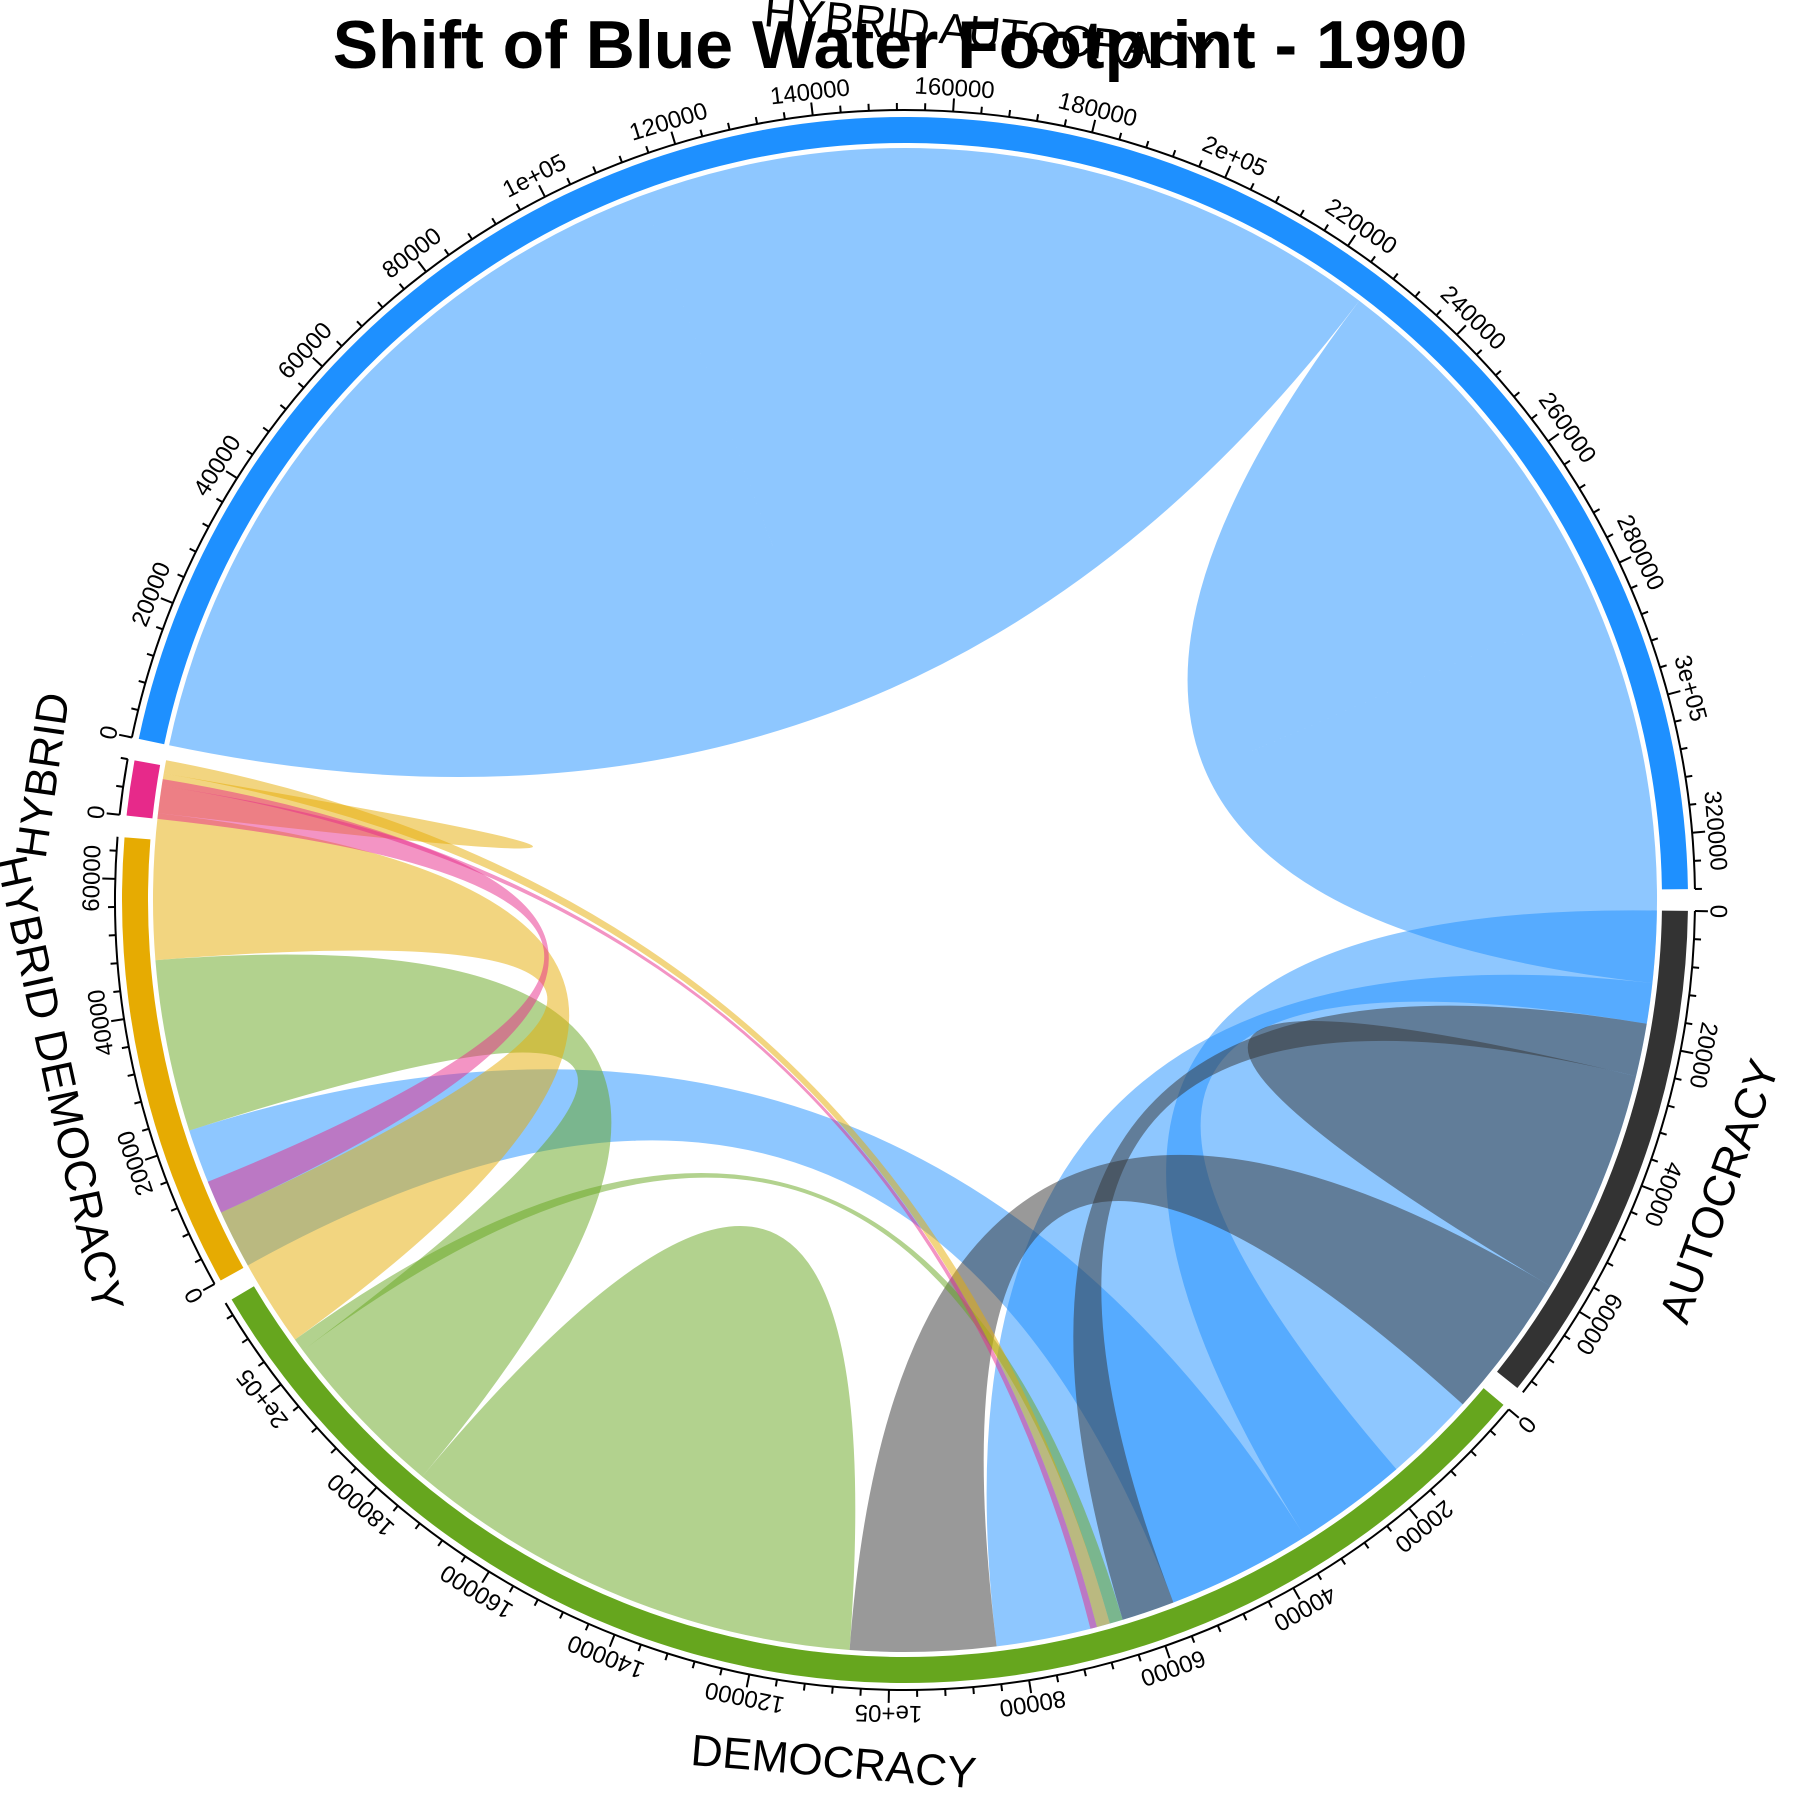 This screenshot has height=1800, width=1800. Describe the element at coordinates (955, 88) in the screenshot. I see `tick-label: 160000` at that location.